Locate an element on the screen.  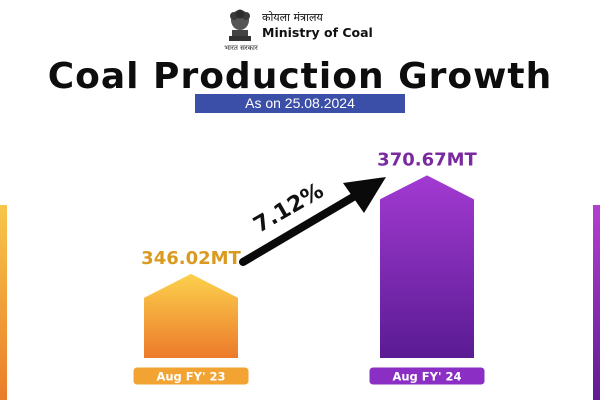
left-edge-decoration is located at coordinates (3, 302).